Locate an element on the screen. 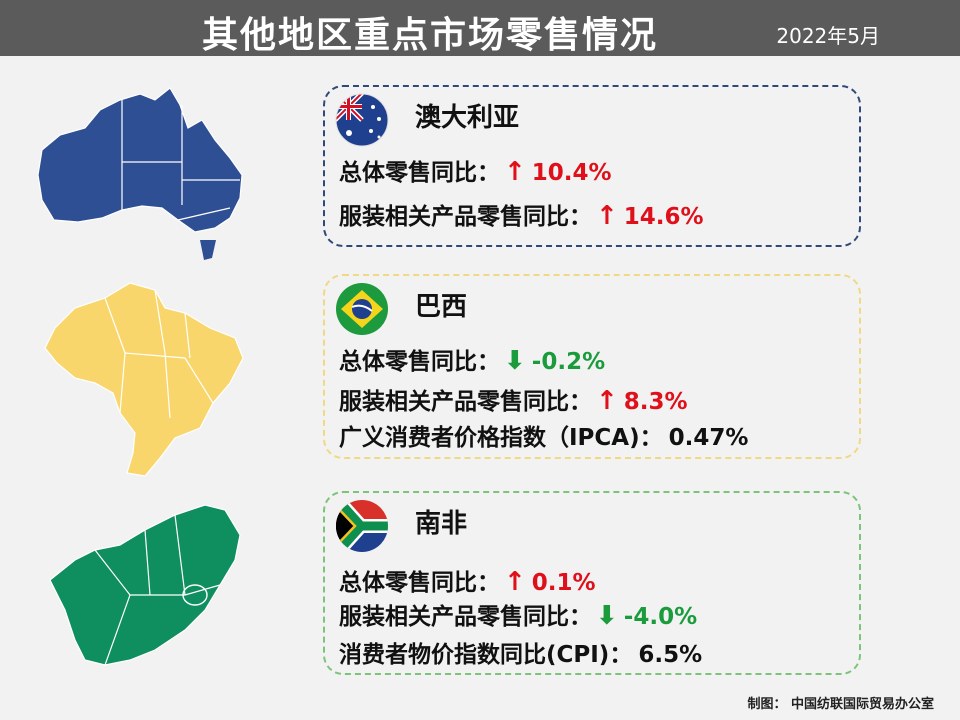 The width and height of the screenshot is (960, 720). brazil-apparel-line: 服装相关产品零售同比： ↑ 8.3% is located at coordinates (513, 399).